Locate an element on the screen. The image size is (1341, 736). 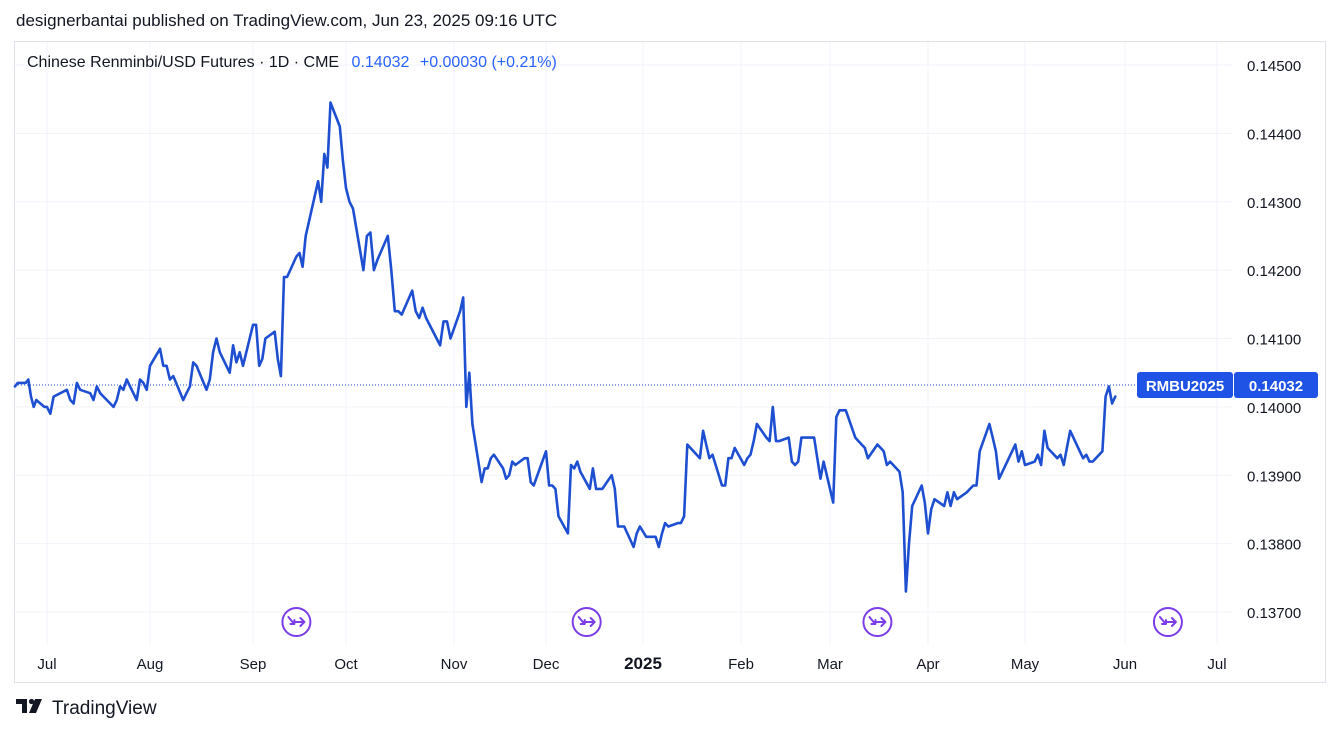
y-tick-label: 0.14000 is located at coordinates (1274, 408).